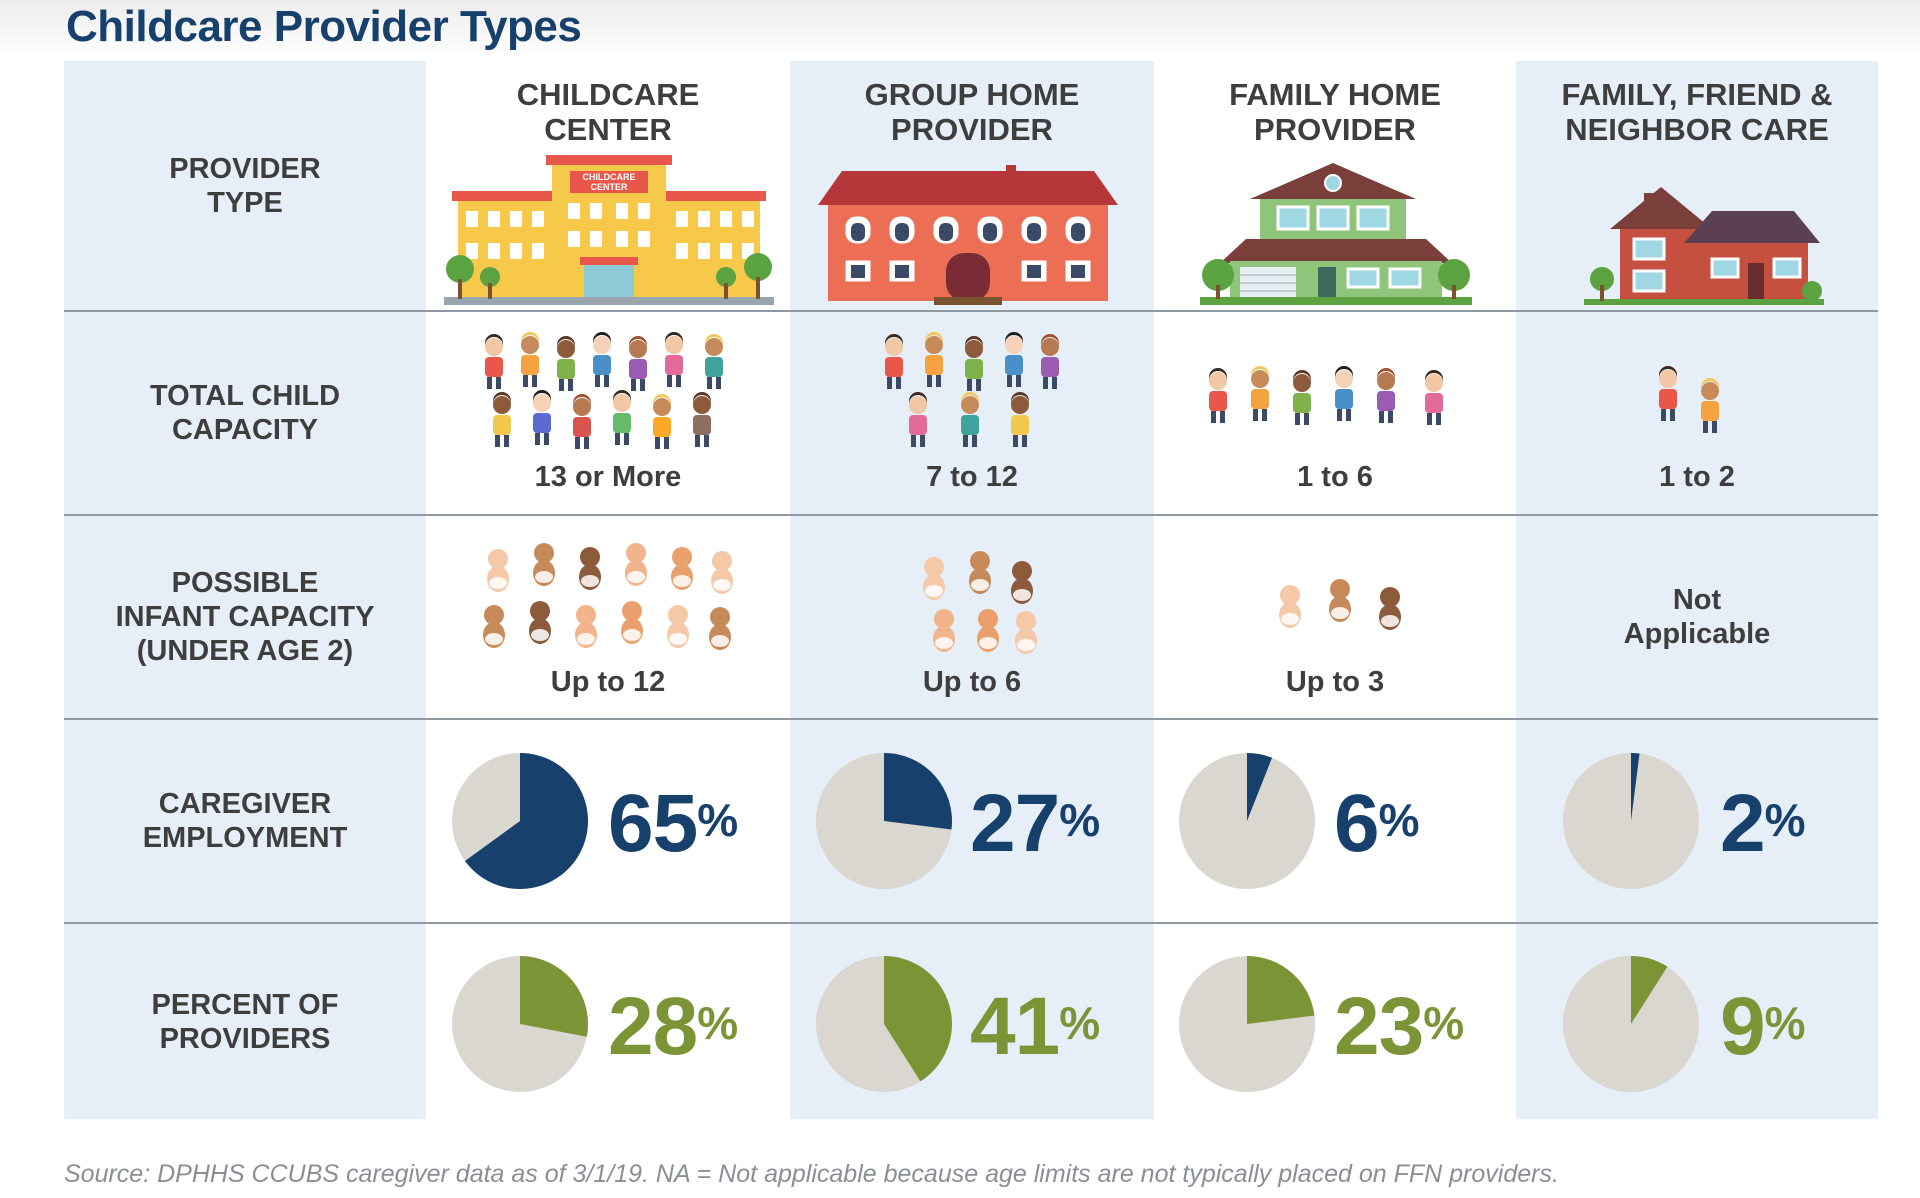 The image size is (1920, 1198). I want to click on providers-pie-3-slice, so click(1649, 990).